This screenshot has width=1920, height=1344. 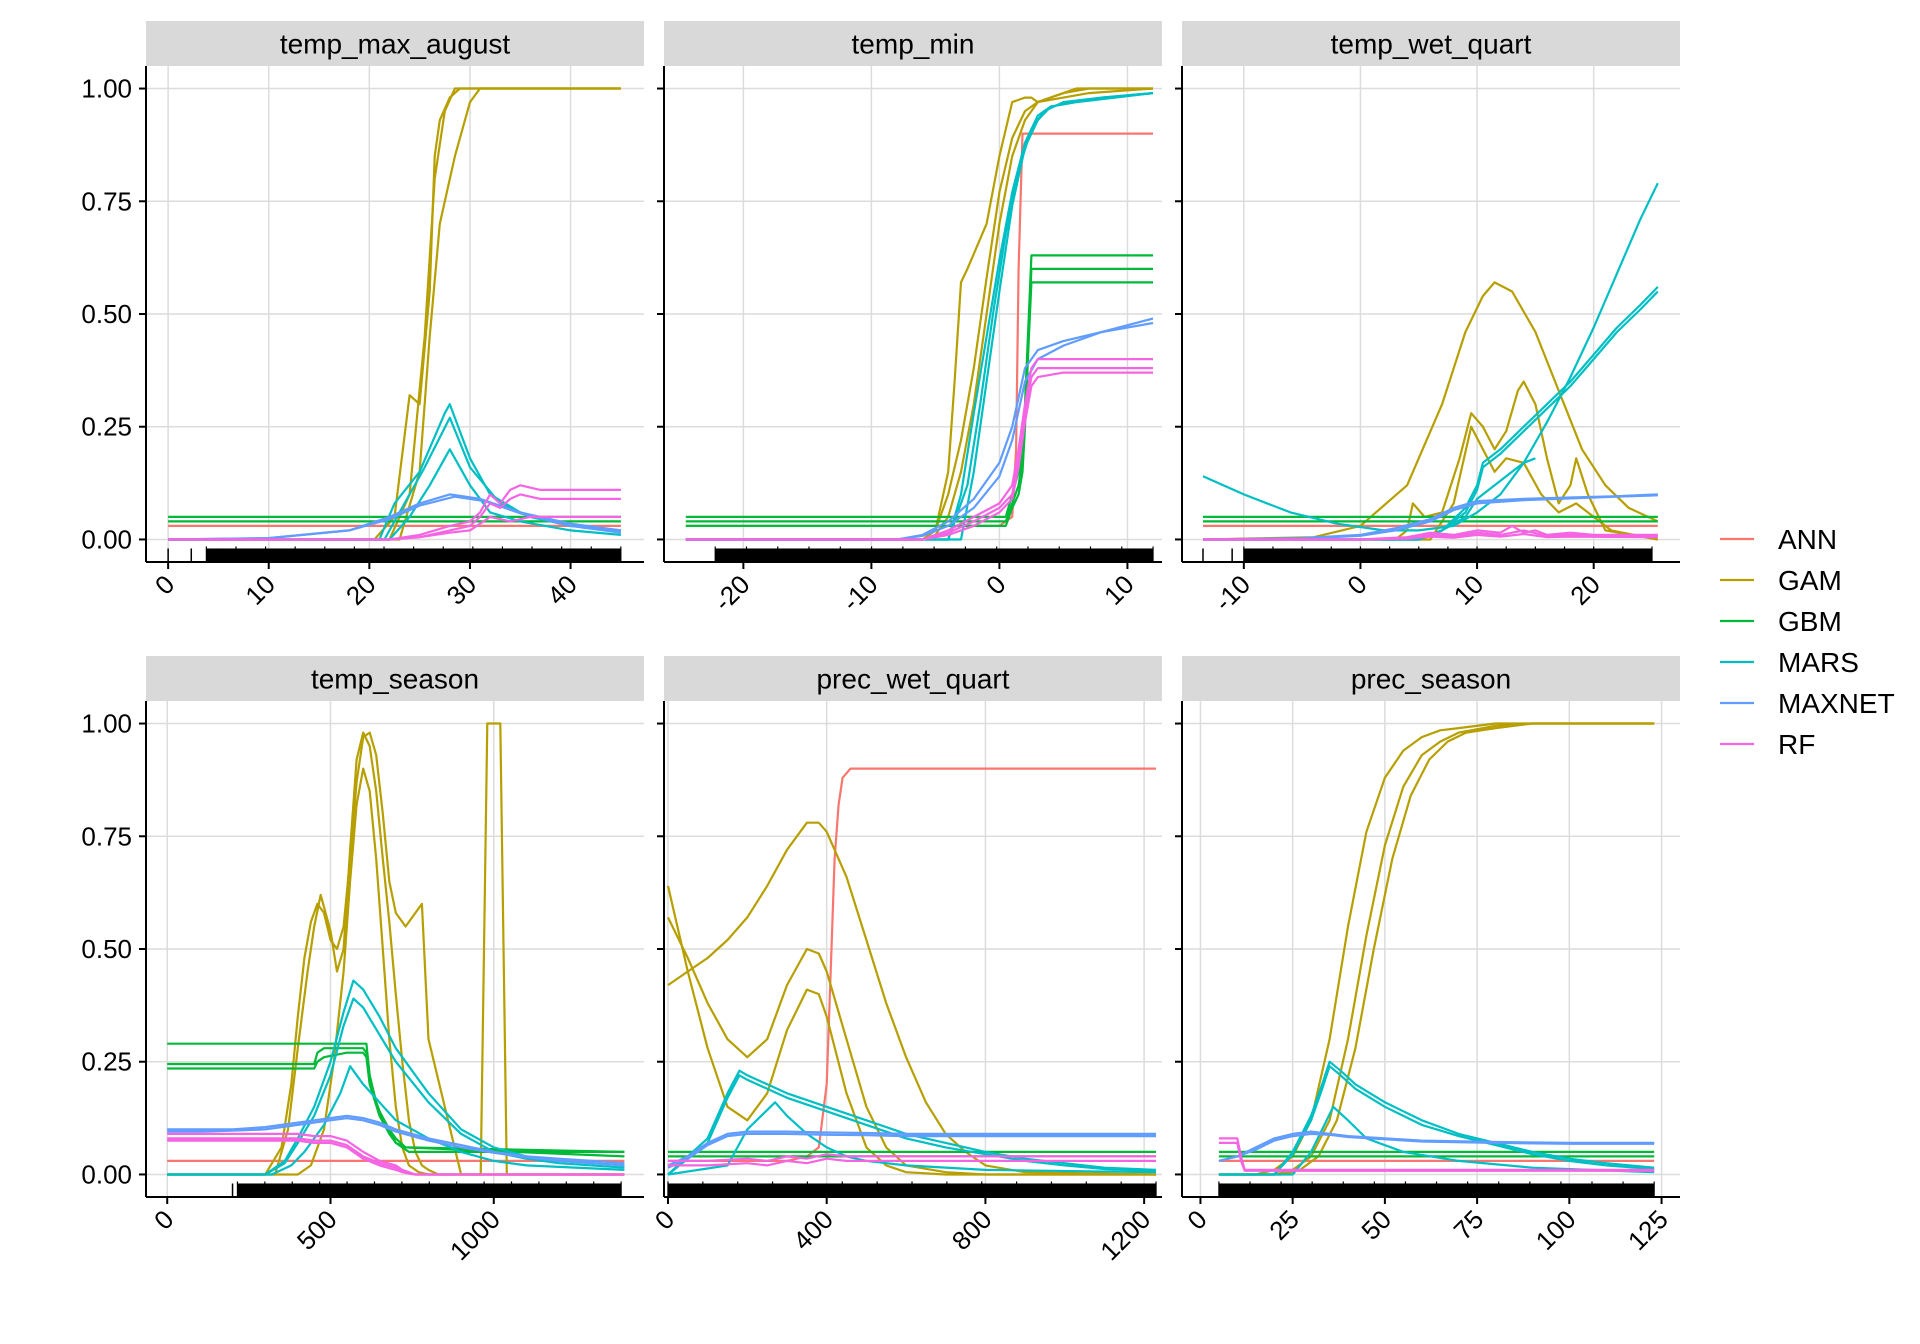 I want to click on strip-temp-wet-quart, so click(x=1431, y=43).